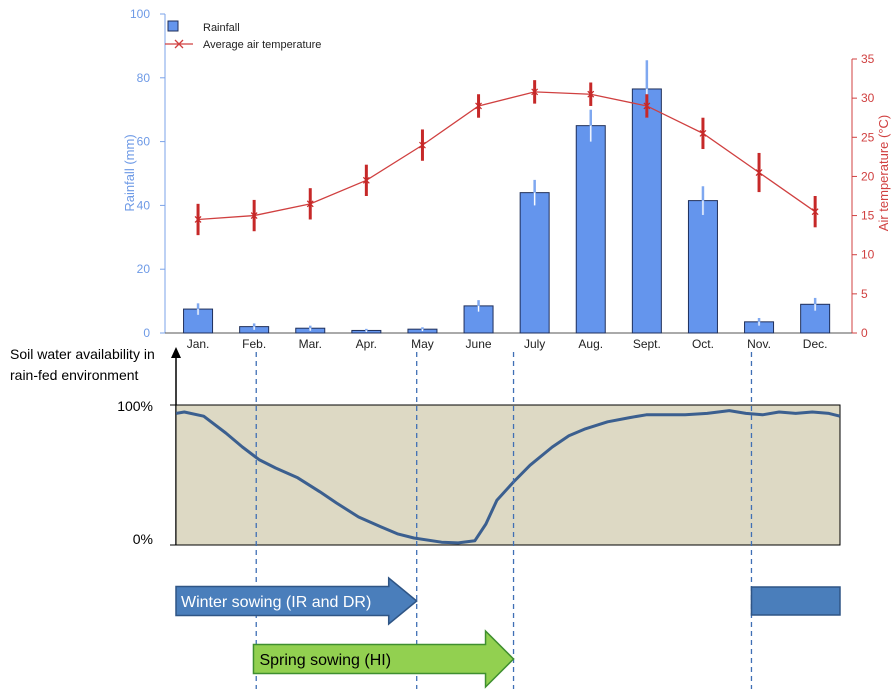  Describe the element at coordinates (144, 173) in the screenshot. I see `rainfall-axis: 0 20 40 60 80 100 Rainfall (mm)` at that location.